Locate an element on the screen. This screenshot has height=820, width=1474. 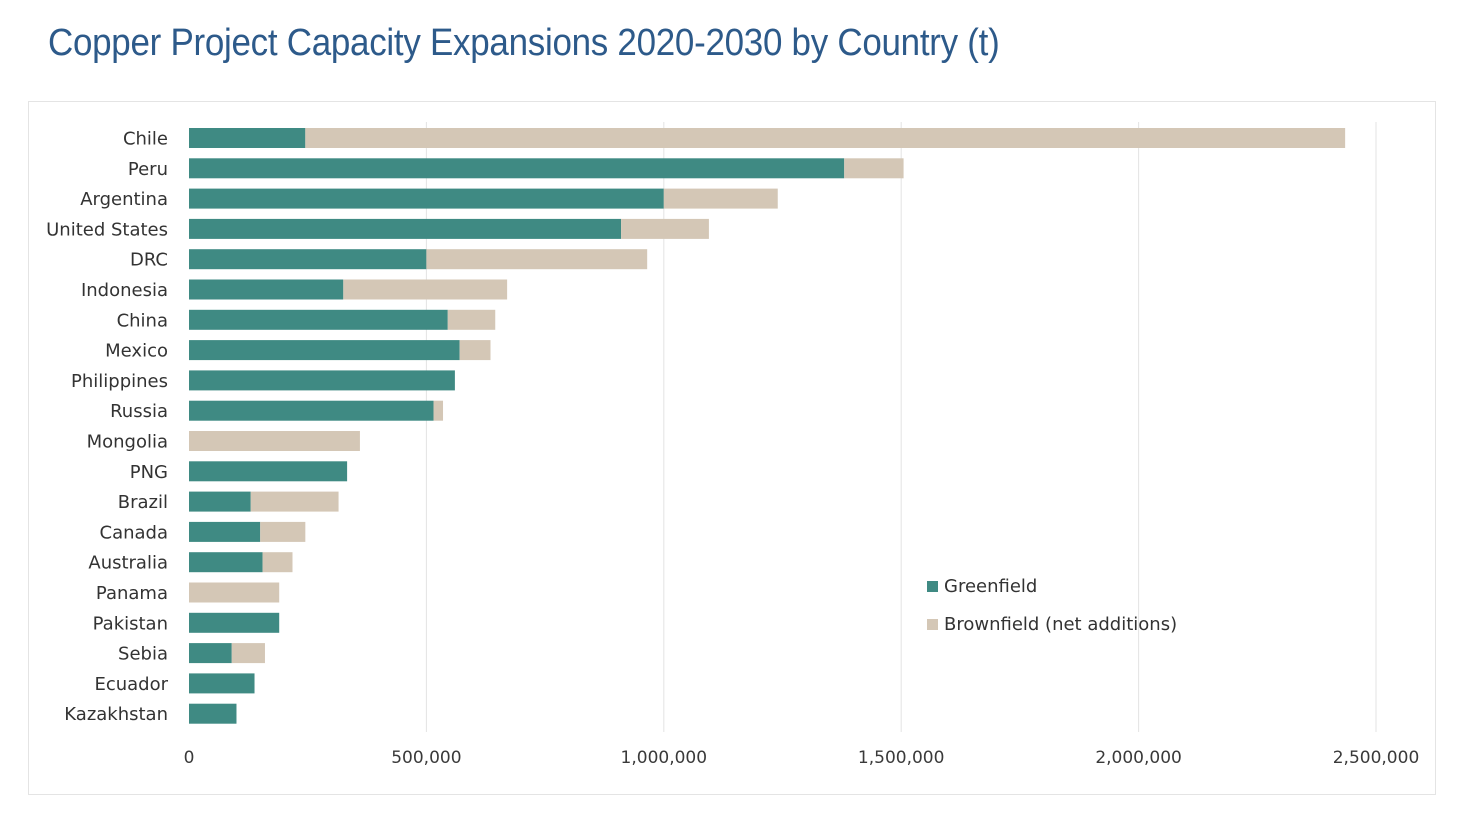
bar-greenfield-sebia is located at coordinates (210, 653).